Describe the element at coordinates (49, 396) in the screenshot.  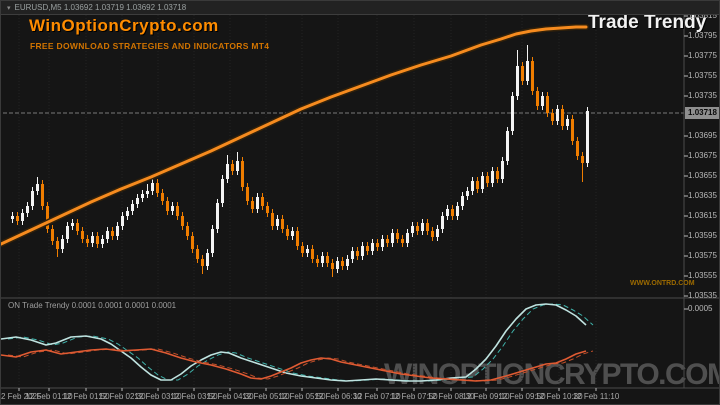
I see `time-axis-label: 12 Feb 01:10` at that location.